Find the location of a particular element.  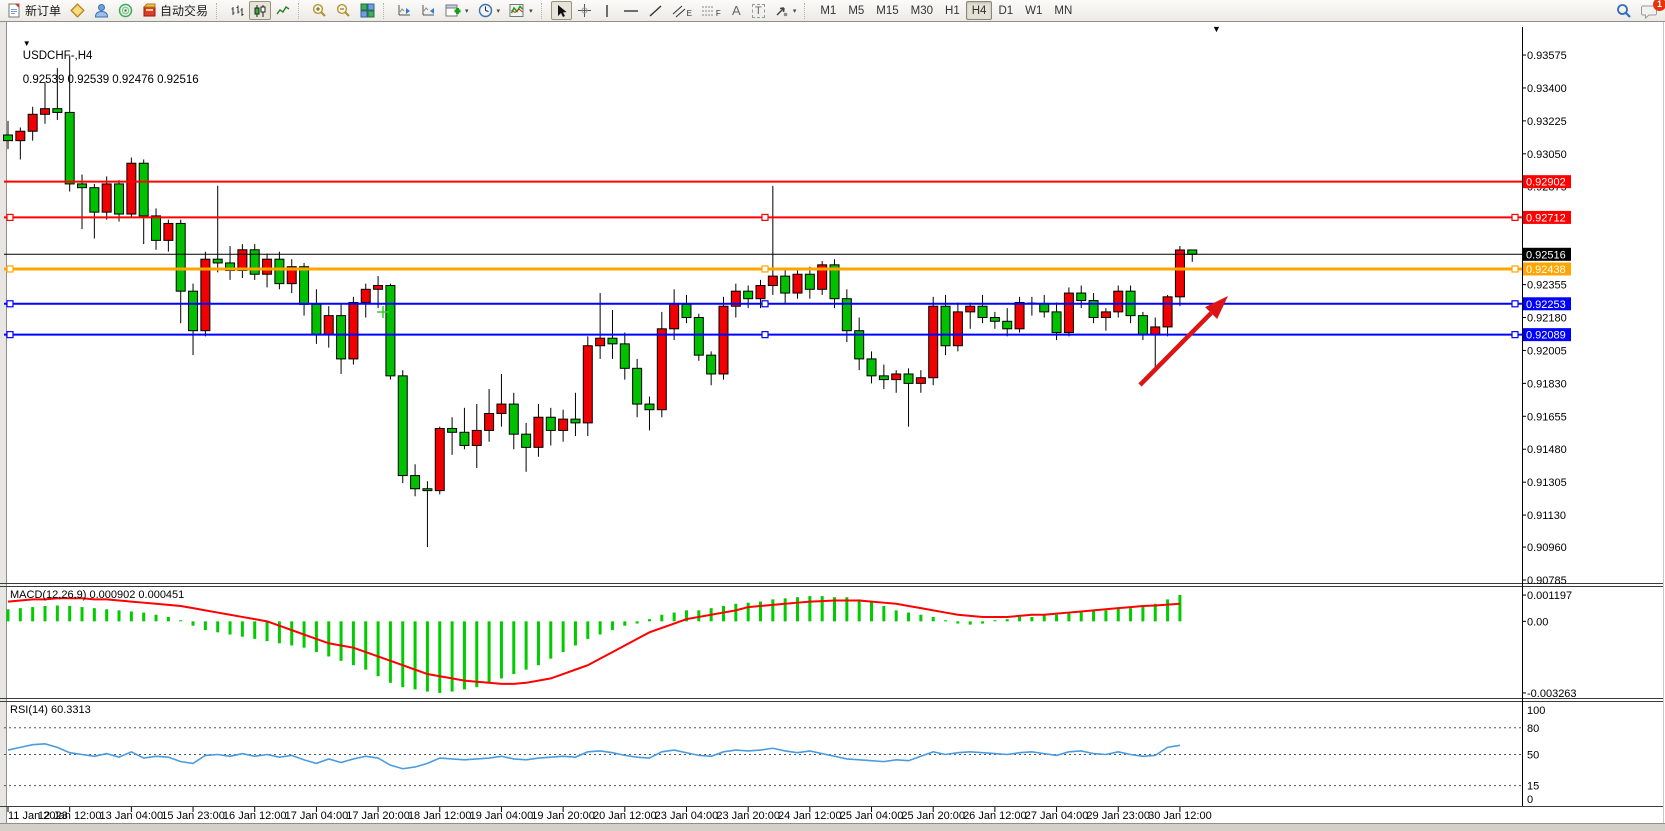

crosshair-tool-button is located at coordinates (584, 10).